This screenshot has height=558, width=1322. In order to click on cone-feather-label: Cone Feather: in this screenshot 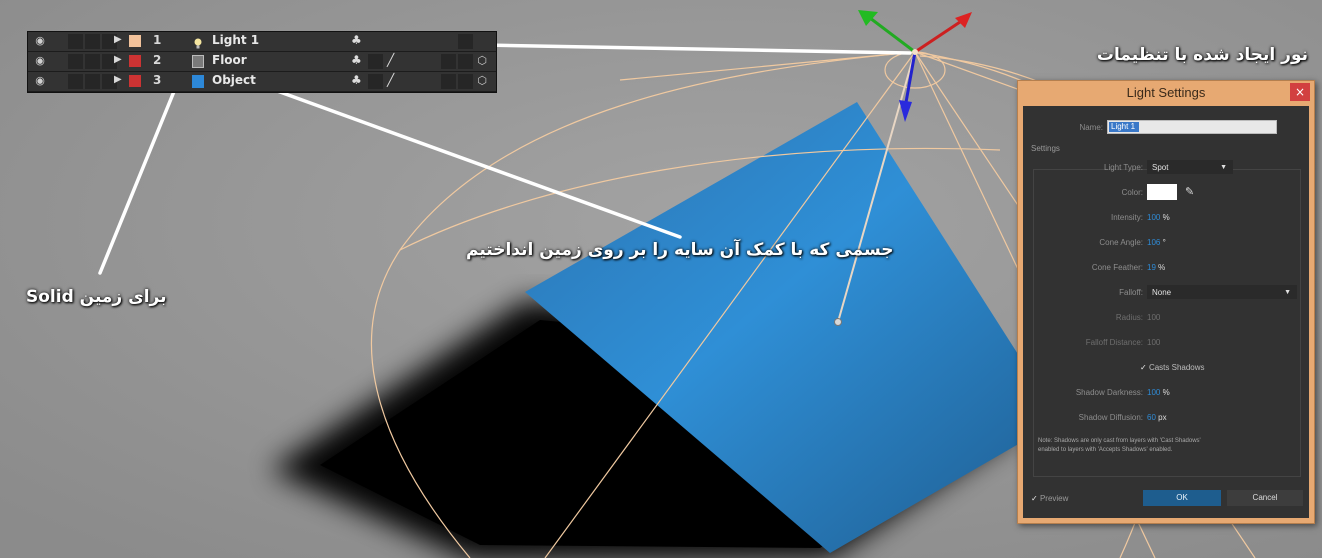, I will do `click(1117, 267)`.